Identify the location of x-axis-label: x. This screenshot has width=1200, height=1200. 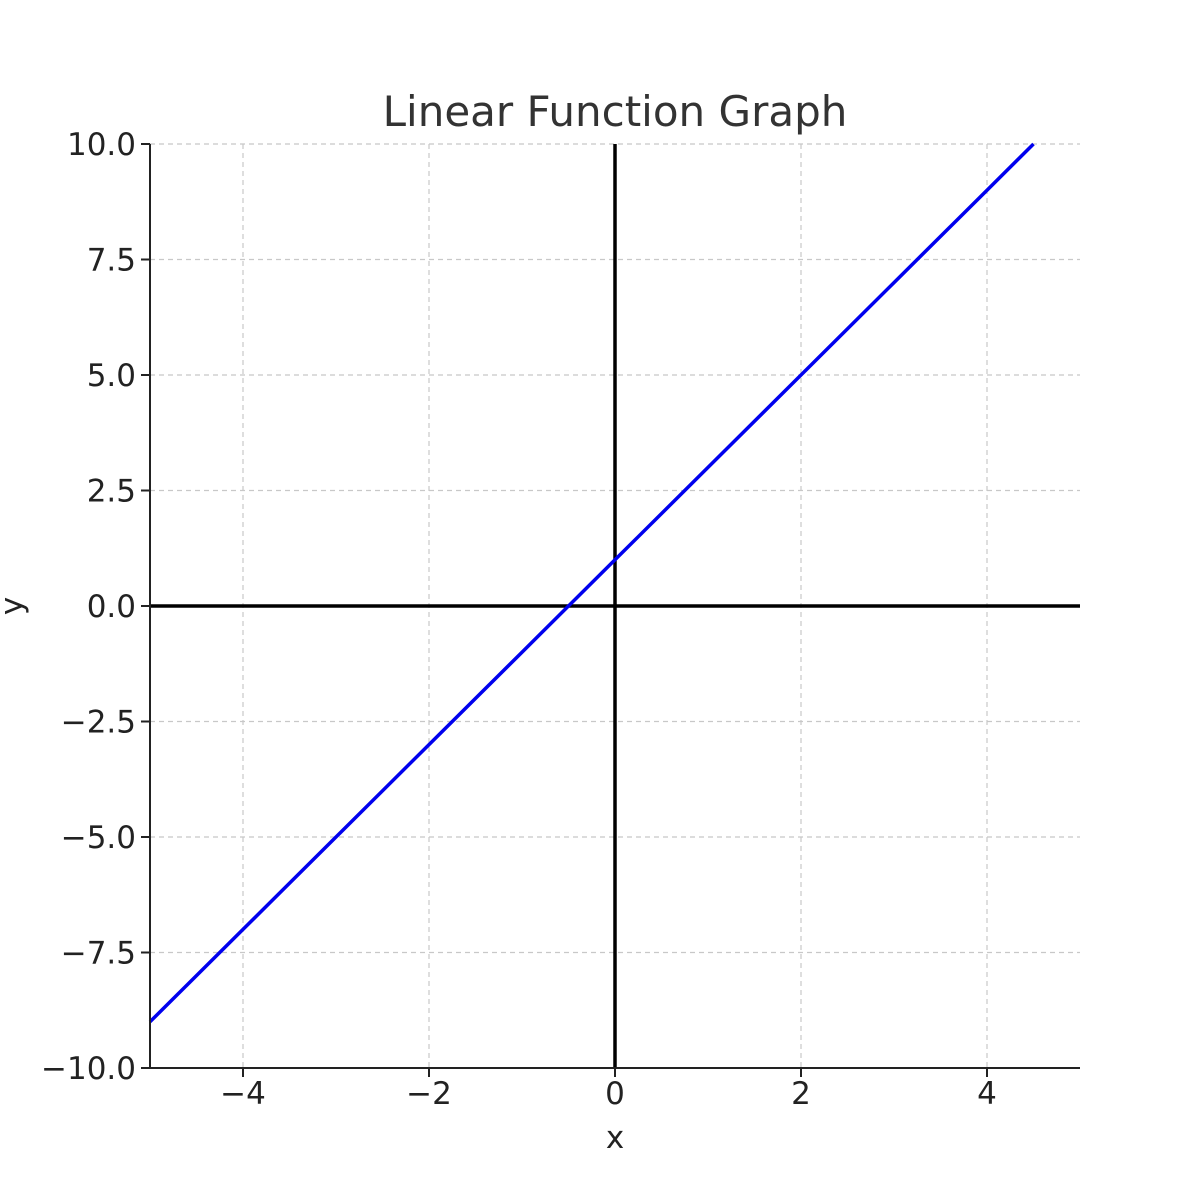
(615, 1138).